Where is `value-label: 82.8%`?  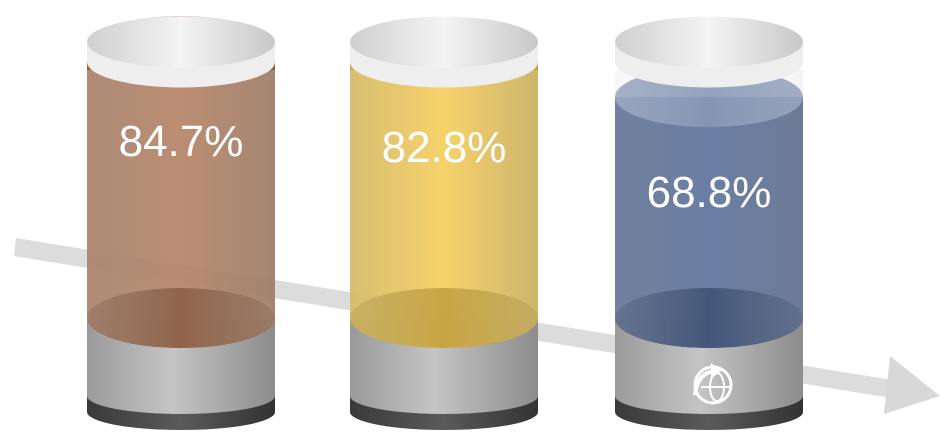 value-label: 82.8% is located at coordinates (444, 147).